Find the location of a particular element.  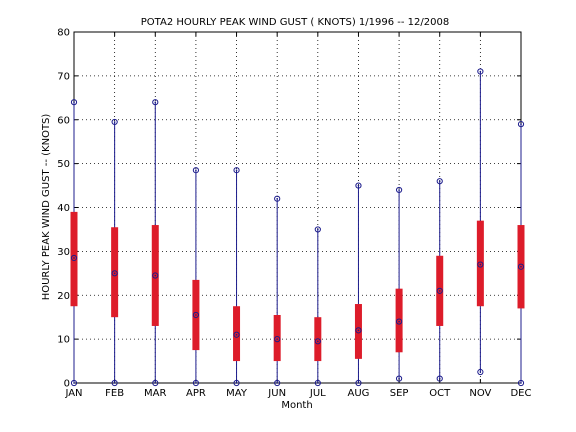

x-tick-label: JUL is located at coordinates (317, 393).